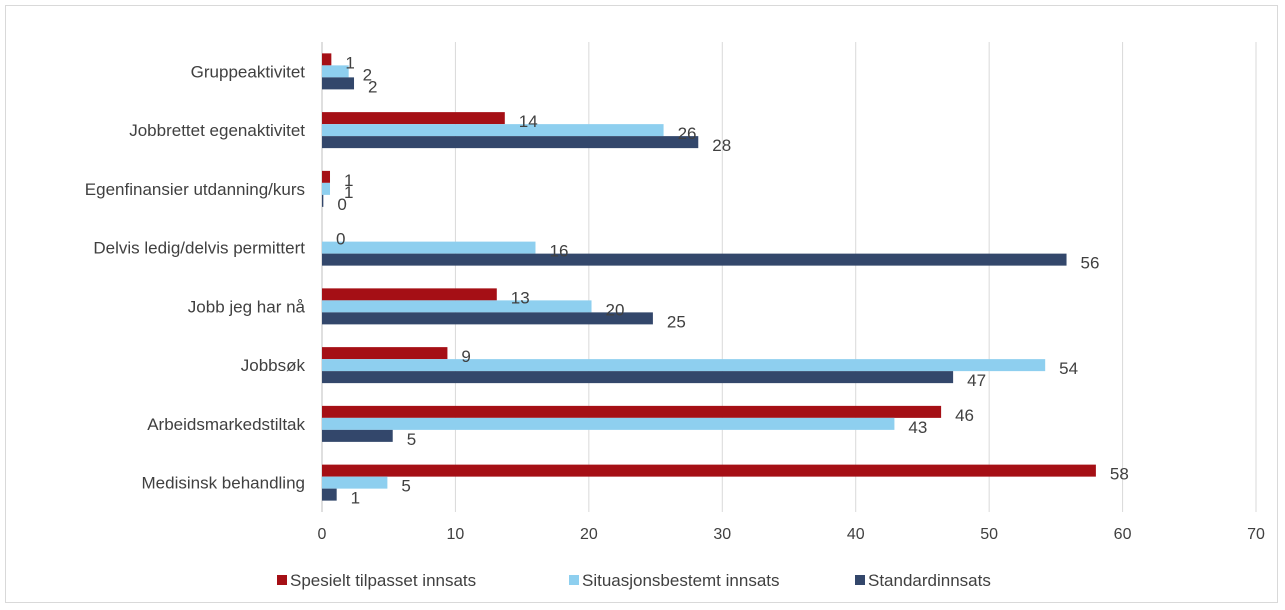  Describe the element at coordinates (681, 580) in the screenshot. I see `legend-label: Situasjonsbestemt innsats` at that location.